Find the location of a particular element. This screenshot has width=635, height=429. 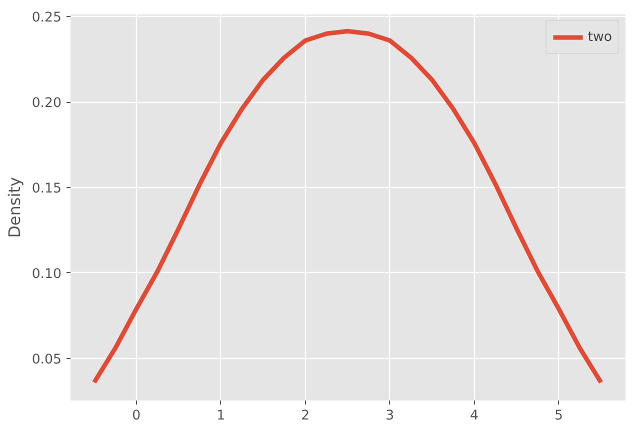

x-tick-label: 2 is located at coordinates (305, 416).